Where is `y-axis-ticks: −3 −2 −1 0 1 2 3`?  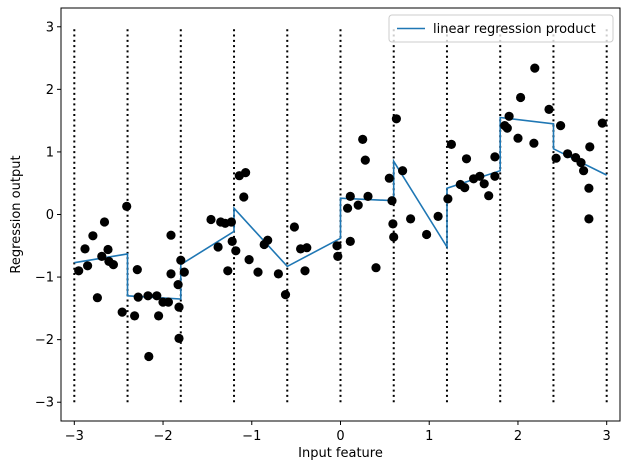 y-axis-ticks: −3 −2 −1 0 1 2 3 is located at coordinates (48, 215).